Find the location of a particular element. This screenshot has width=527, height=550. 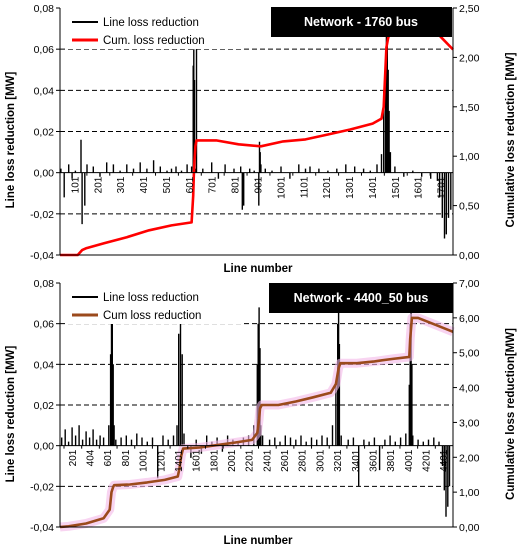

y2-tick-label: 3,00 is located at coordinates (469, 423).